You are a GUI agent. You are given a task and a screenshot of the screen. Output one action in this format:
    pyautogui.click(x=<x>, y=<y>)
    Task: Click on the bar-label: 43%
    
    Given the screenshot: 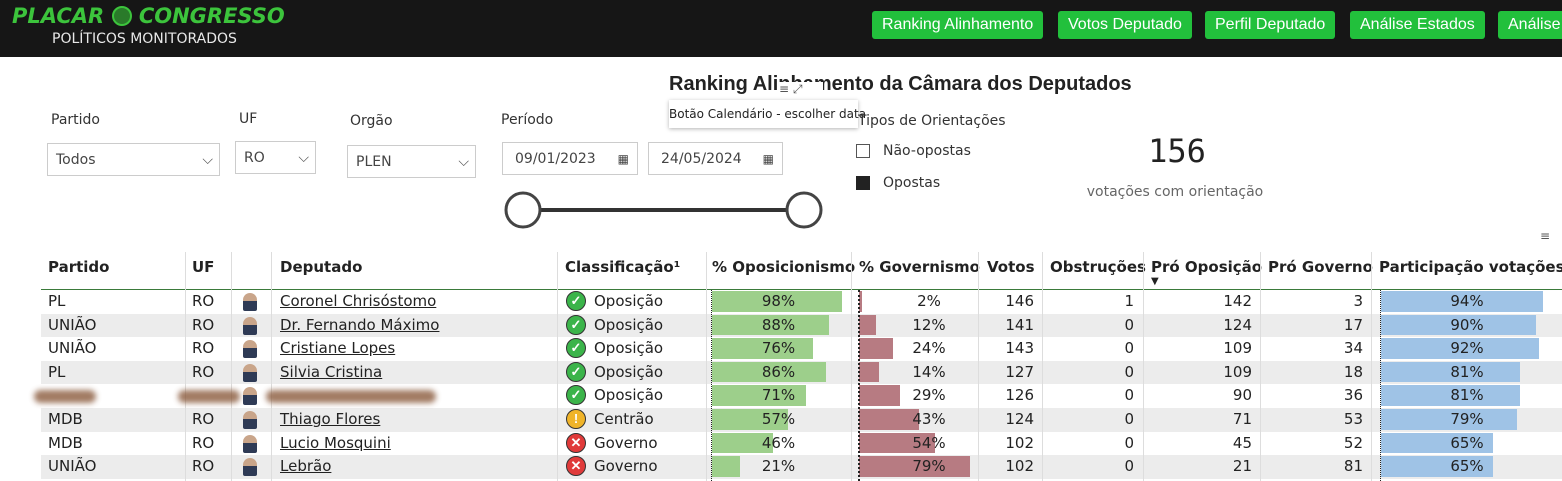 What is the action you would take?
    pyautogui.click(x=929, y=419)
    